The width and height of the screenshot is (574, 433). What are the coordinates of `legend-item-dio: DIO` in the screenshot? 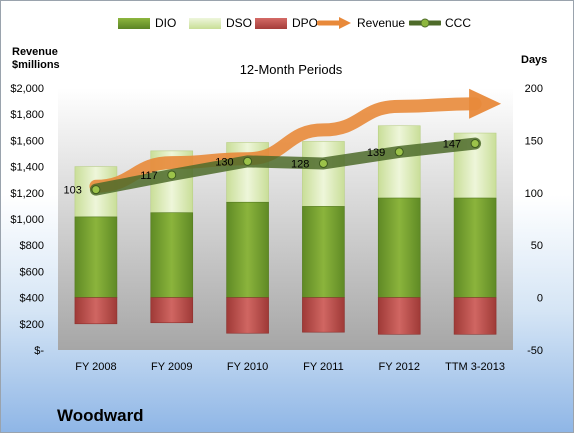 It's located at (147, 23).